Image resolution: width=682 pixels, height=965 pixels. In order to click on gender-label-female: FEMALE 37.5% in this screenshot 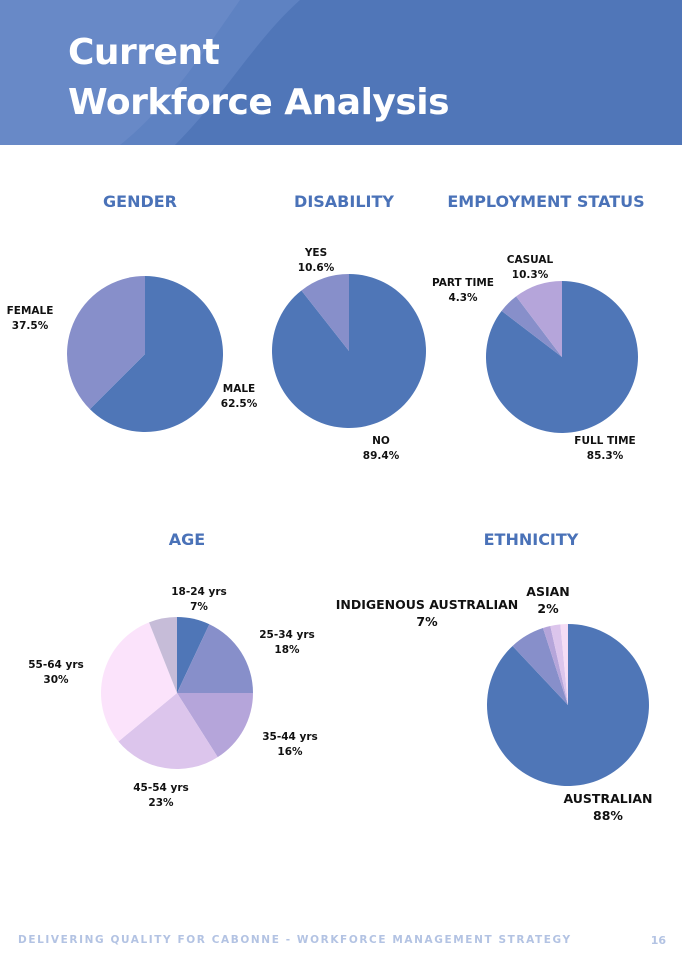, I will do `click(30, 318)`.